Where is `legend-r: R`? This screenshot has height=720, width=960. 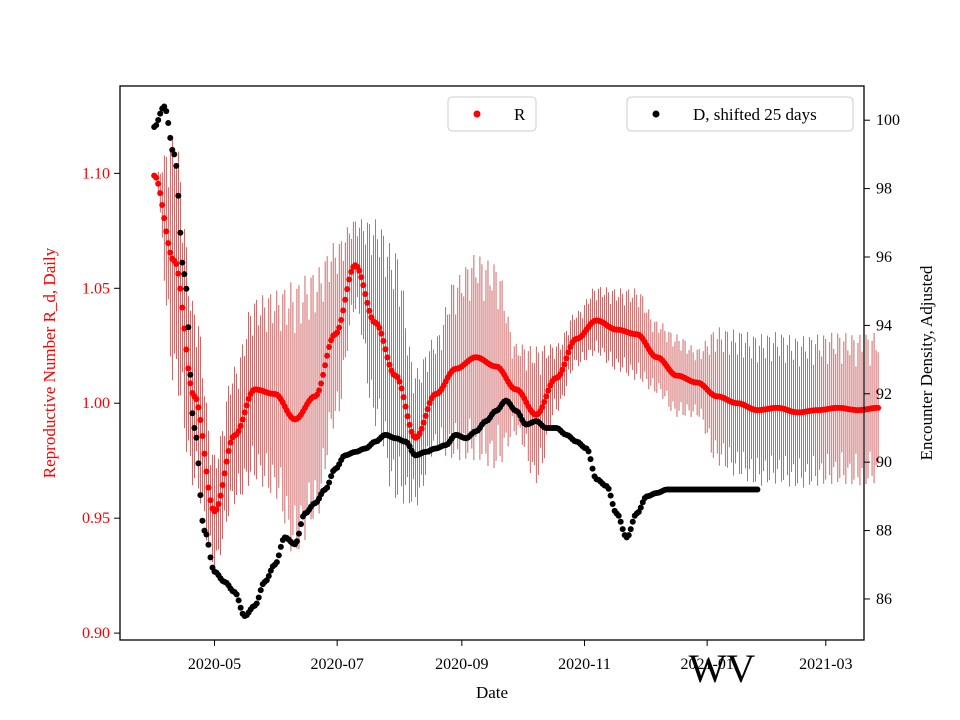 legend-r: R is located at coordinates (492, 114).